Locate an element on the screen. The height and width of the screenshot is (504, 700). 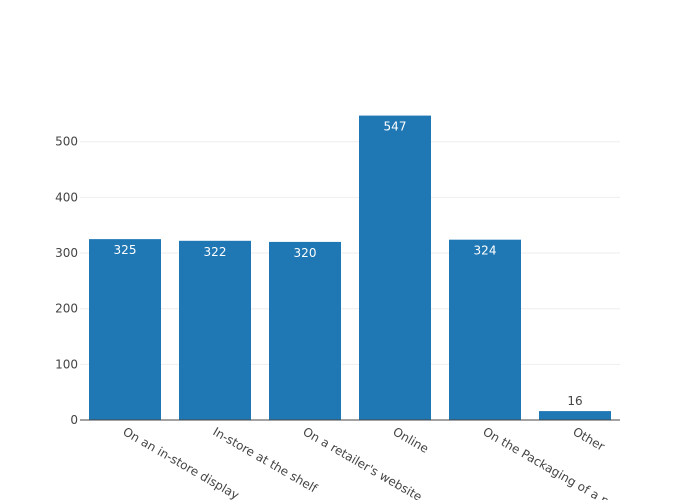
x-tick-label: On the Packaging of a part is located at coordinates (554, 462).